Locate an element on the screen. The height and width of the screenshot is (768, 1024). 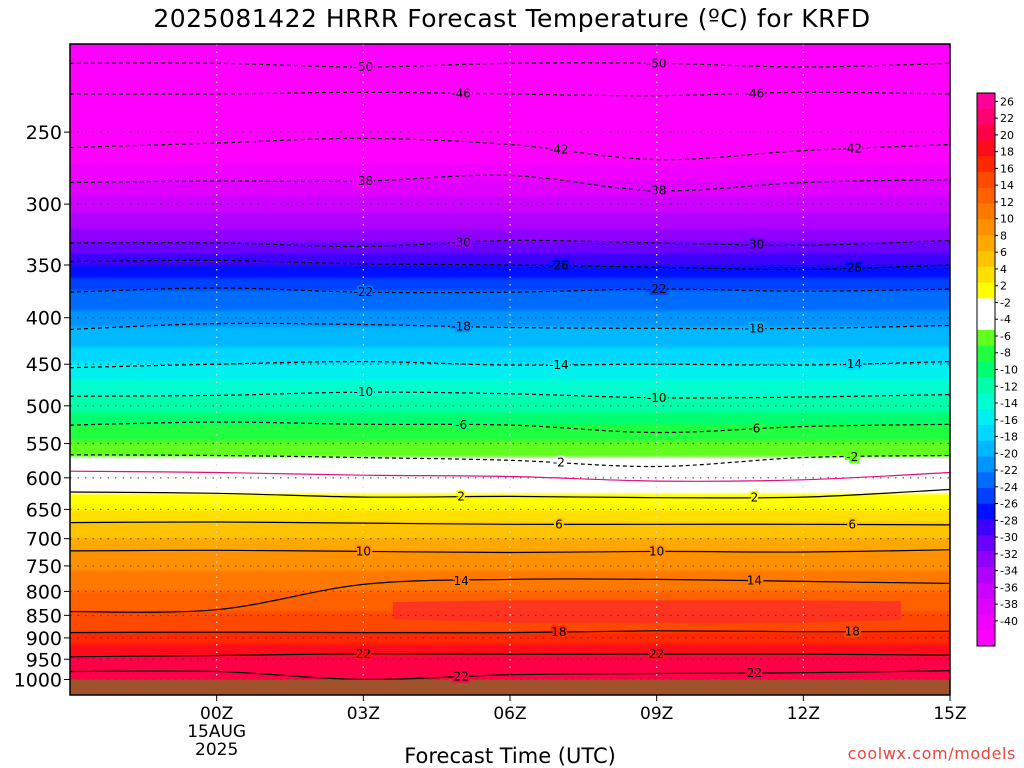
colorbar-label: -4 is located at coordinates (1005, 319).